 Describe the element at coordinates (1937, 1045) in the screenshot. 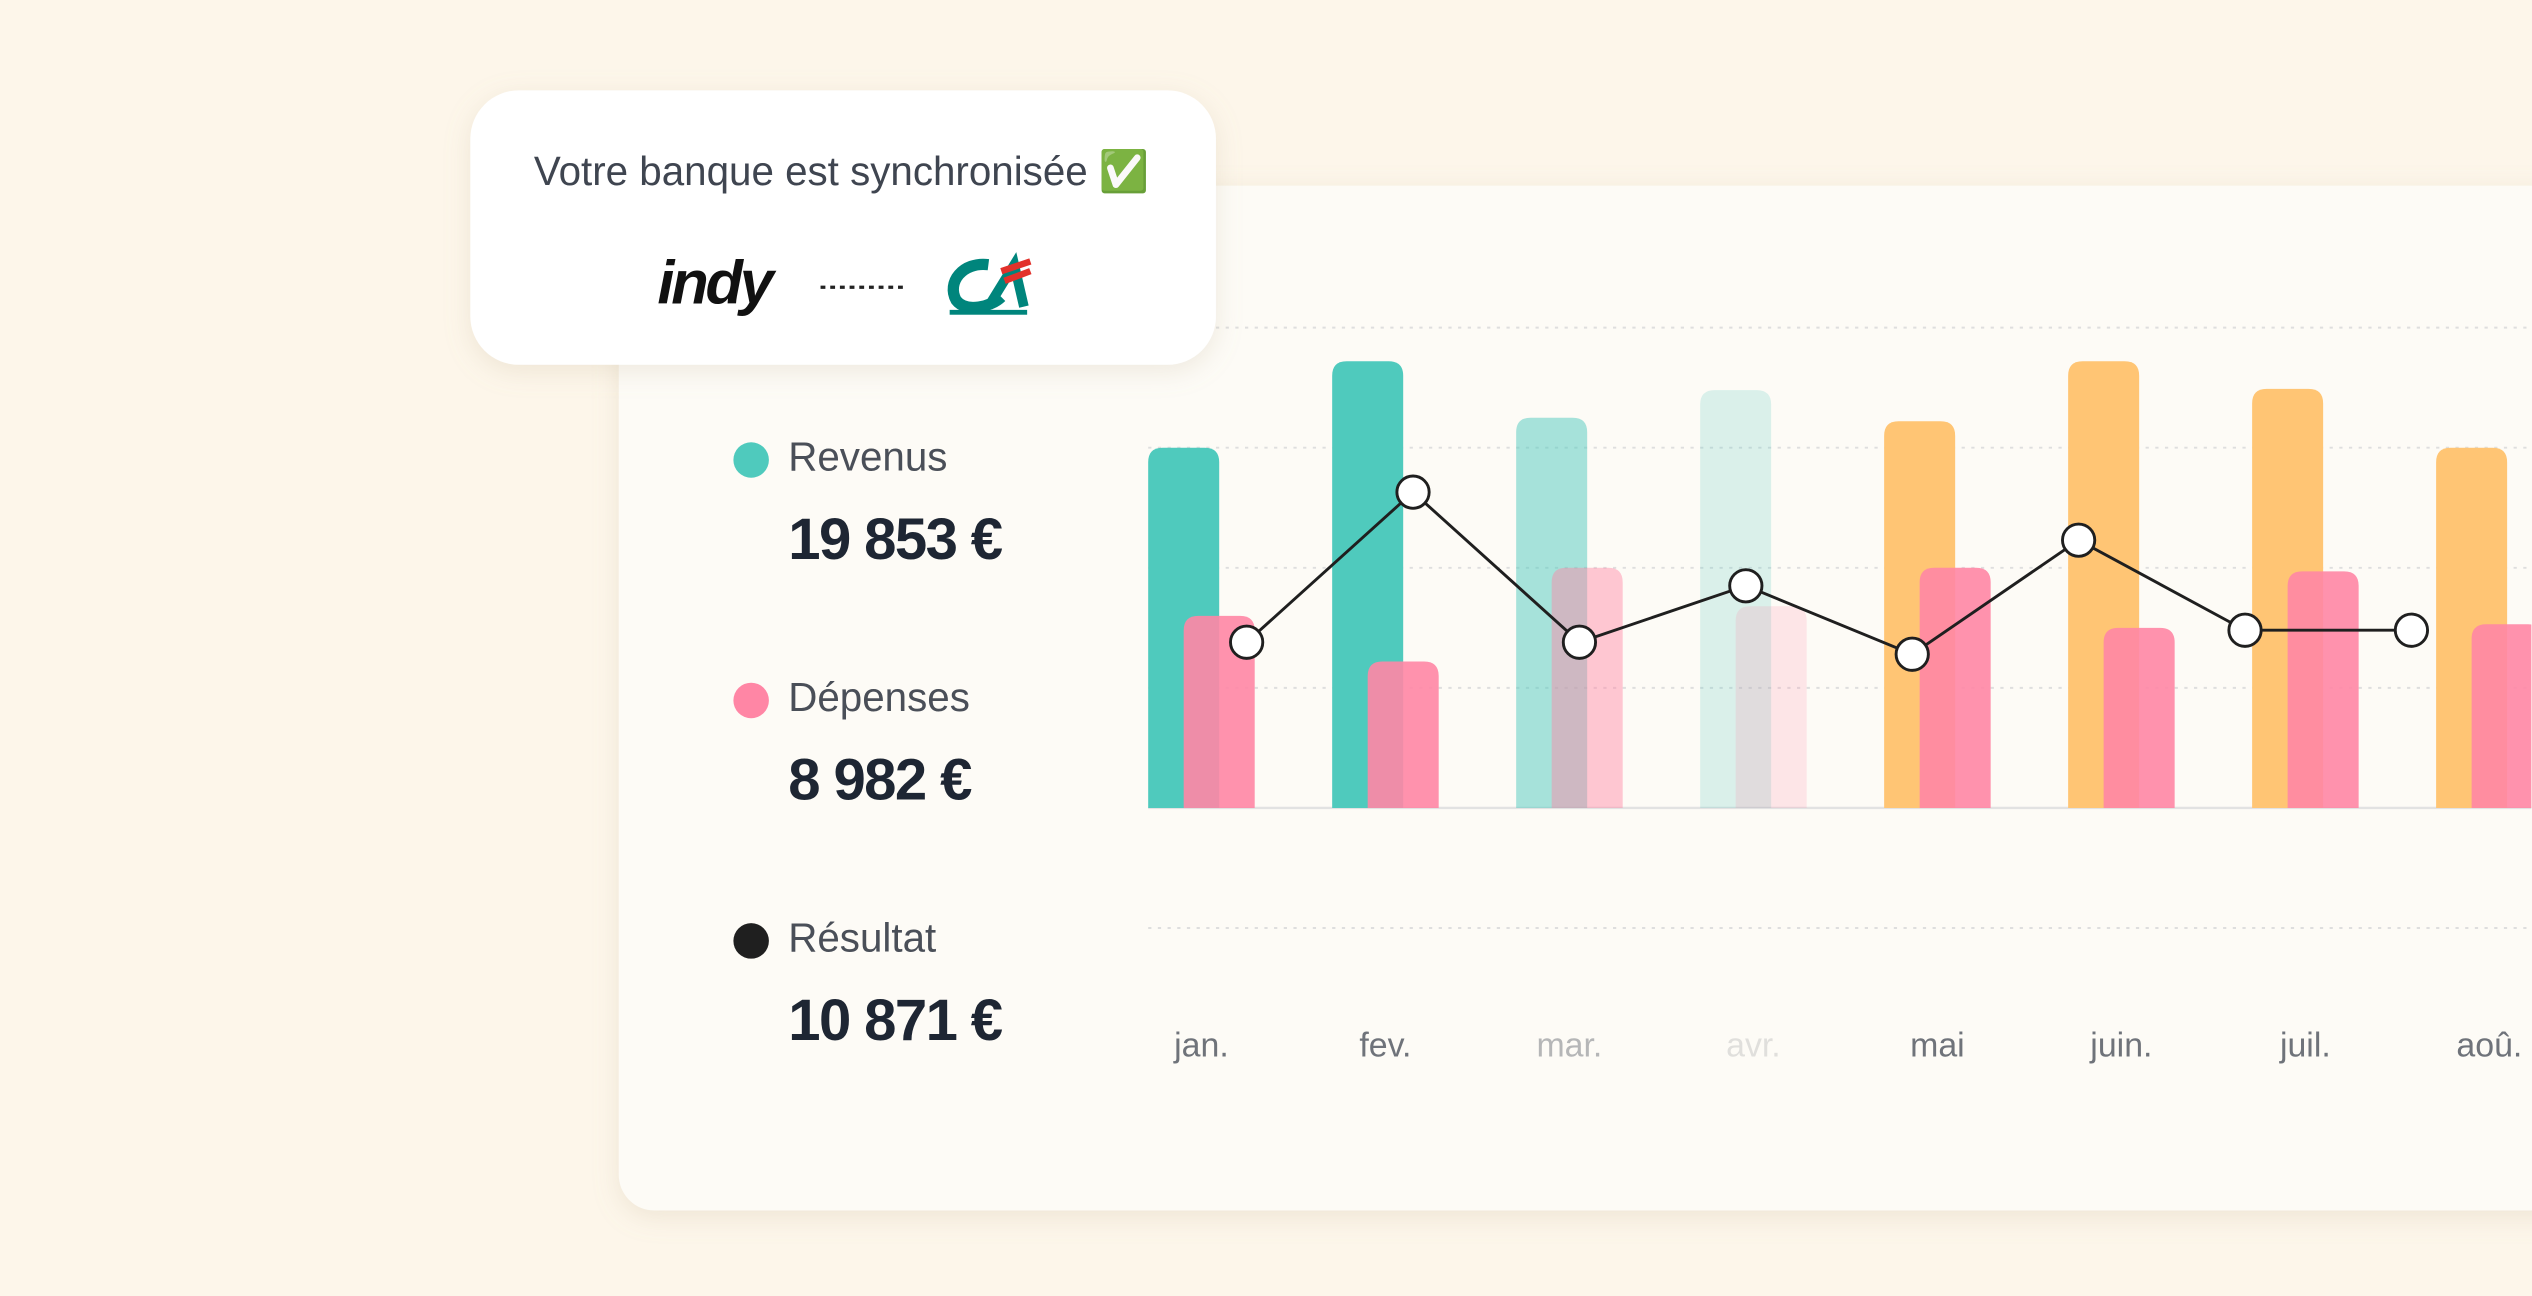

I see `x-tick-label: mai` at that location.